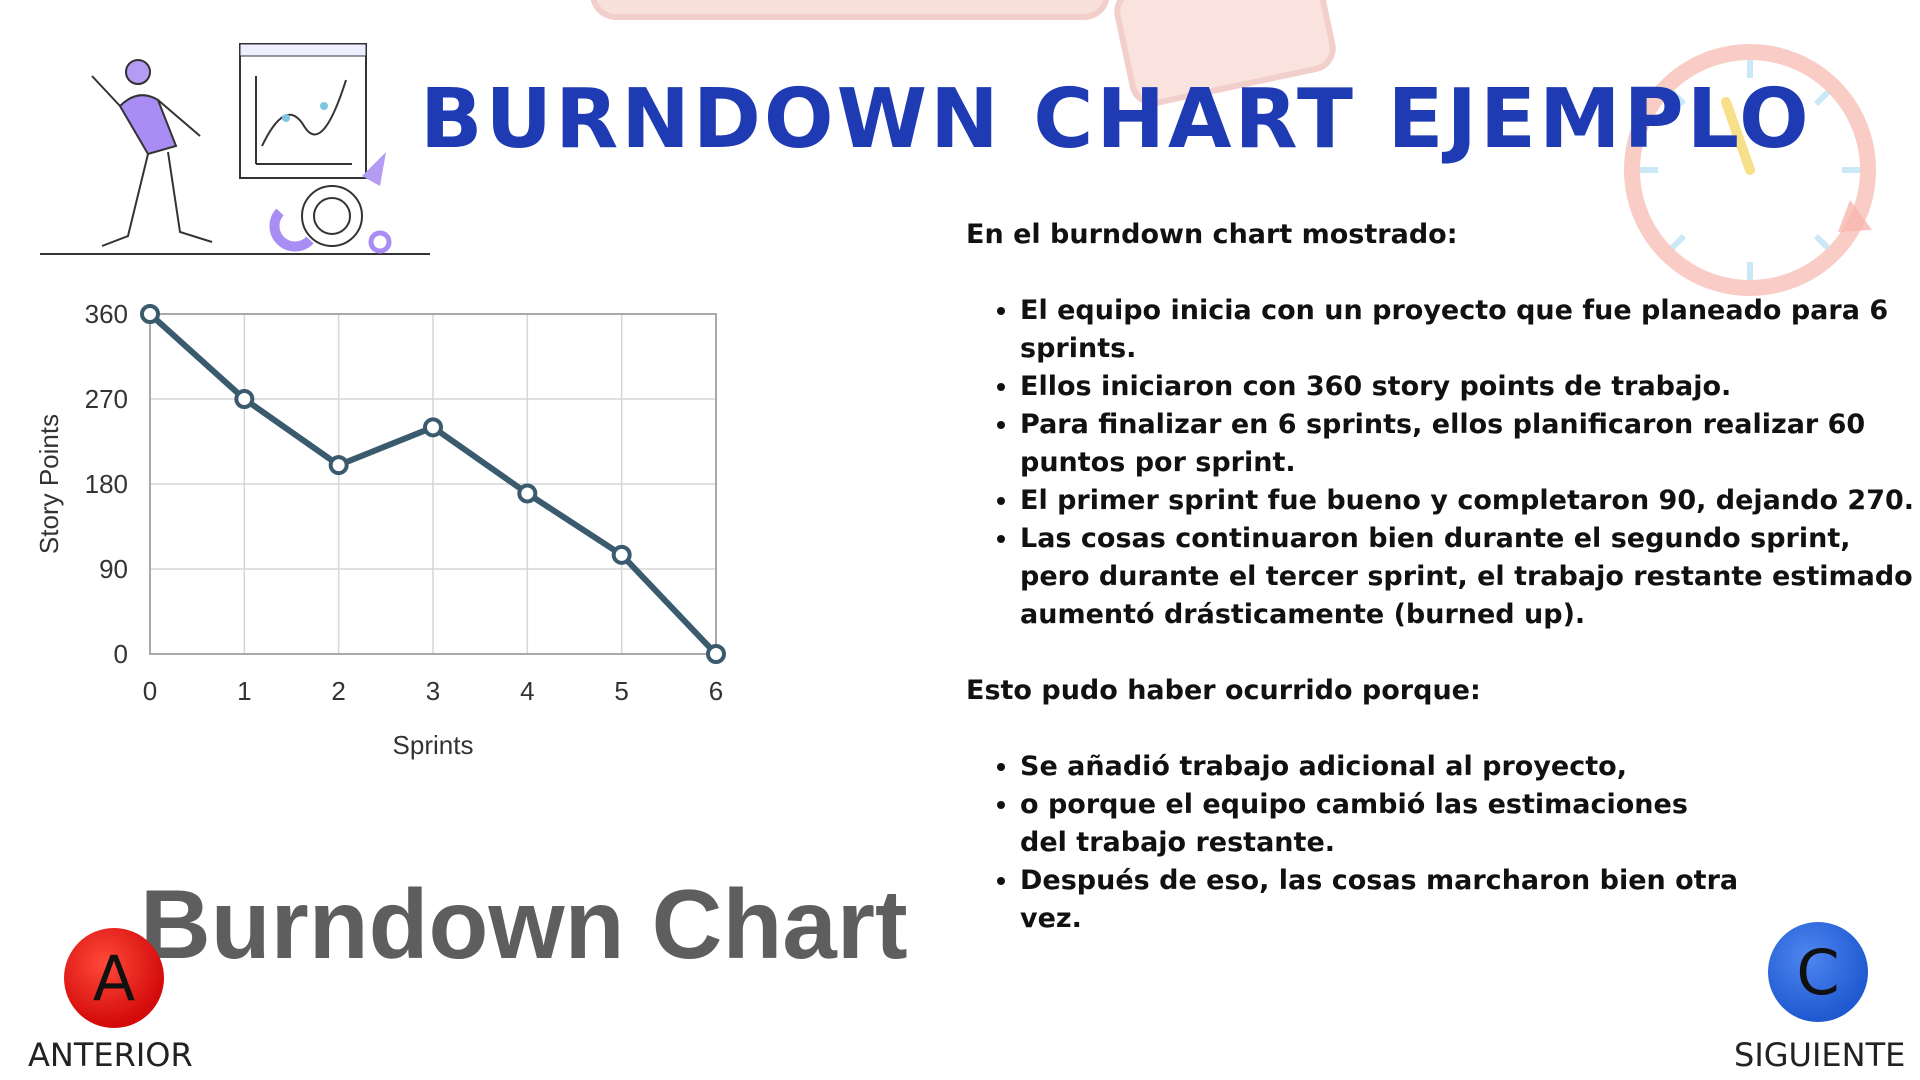 Image resolution: width=1920 pixels, height=1080 pixels. I want to click on plot-frame, so click(433, 484).